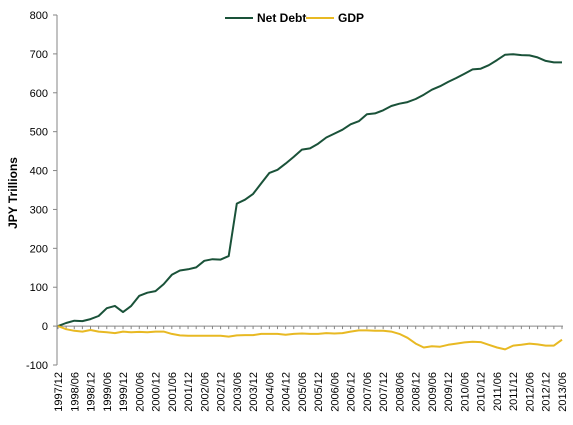 The width and height of the screenshot is (573, 425). I want to click on x-tick-label: 2007/06, so click(368, 392).